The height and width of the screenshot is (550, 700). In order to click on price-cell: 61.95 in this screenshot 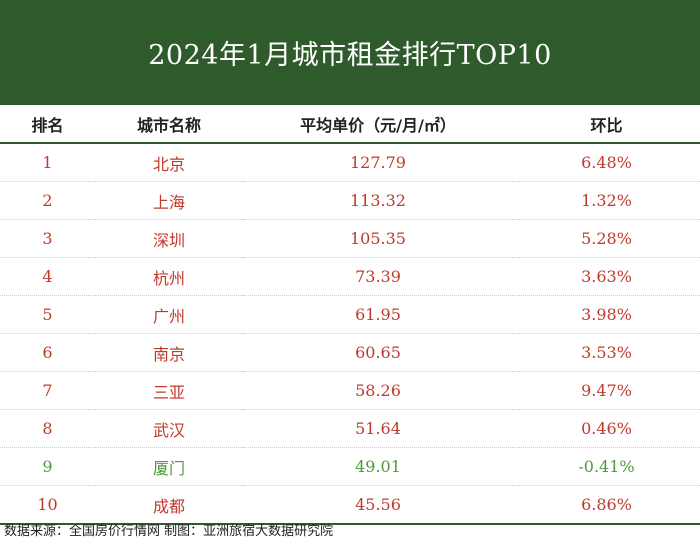, I will do `click(378, 314)`.